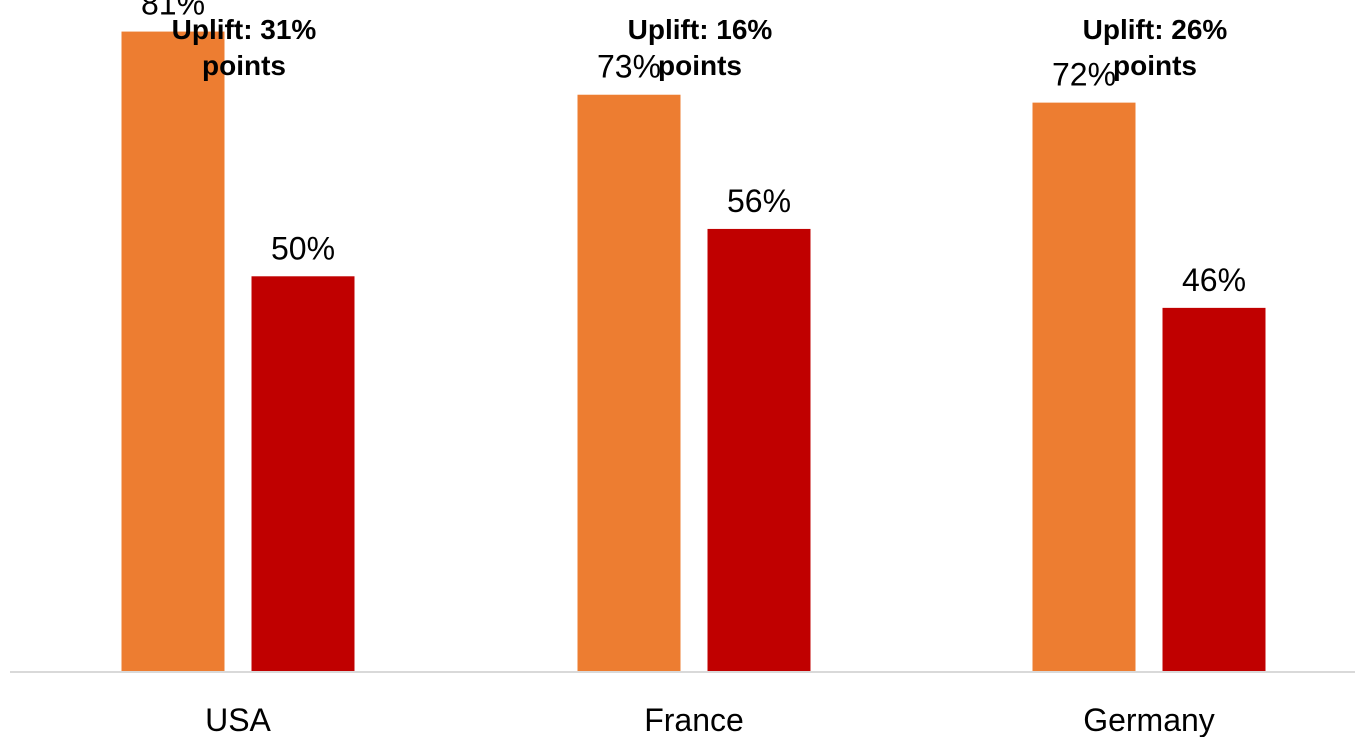 The image size is (1358, 737). What do you see at coordinates (694, 719) in the screenshot?
I see `category-label-france: France` at bounding box center [694, 719].